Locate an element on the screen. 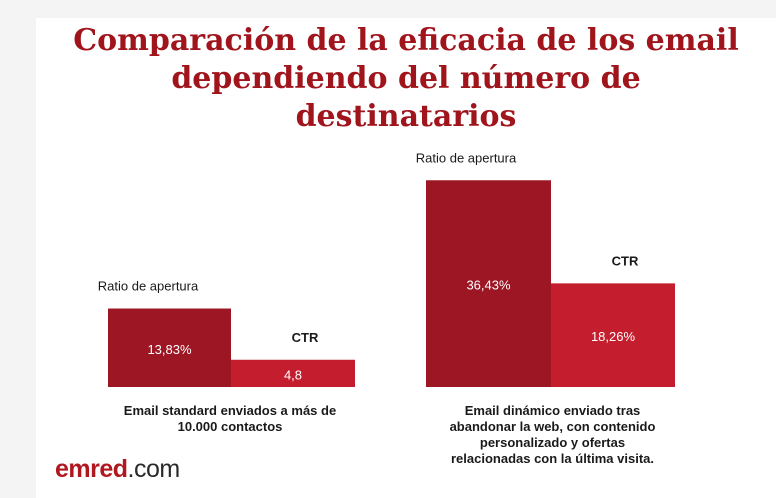 The width and height of the screenshot is (776, 498). caption-dynamic-line-3: personalizado y ofertas is located at coordinates (552, 442).